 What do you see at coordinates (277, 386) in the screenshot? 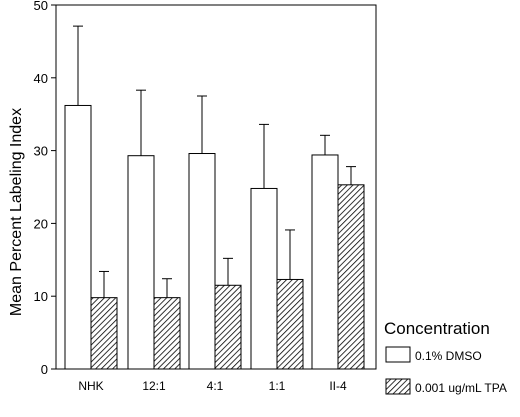
I see `x-tick-label: 1:1` at bounding box center [277, 386].